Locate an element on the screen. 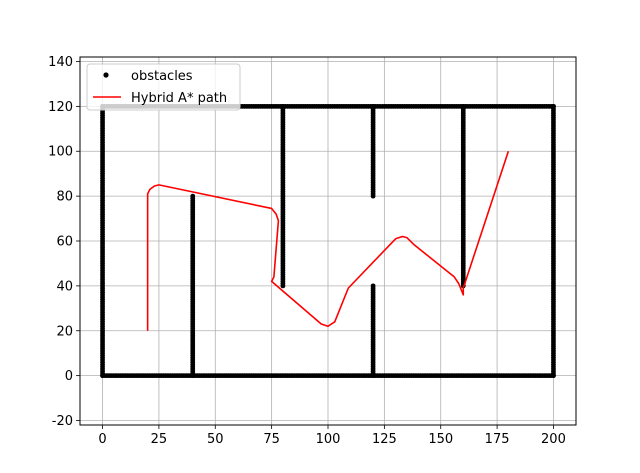 This screenshot has width=640, height=473. x-axis: 0 25 50 75 100 125 150 175 200 is located at coordinates (332, 436).